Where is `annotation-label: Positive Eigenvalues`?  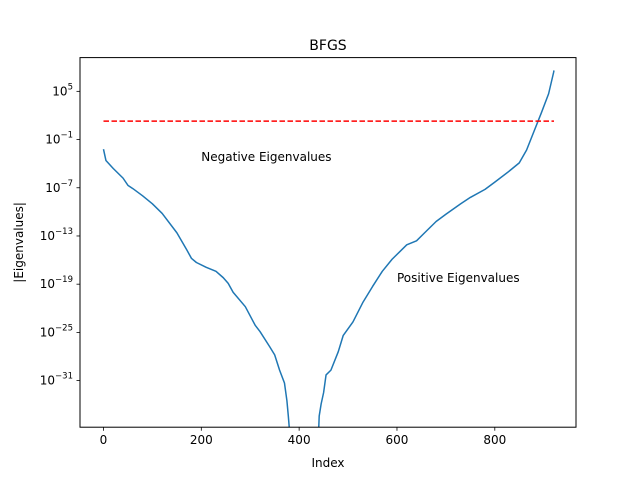 annotation-label: Positive Eigenvalues is located at coordinates (458, 278).